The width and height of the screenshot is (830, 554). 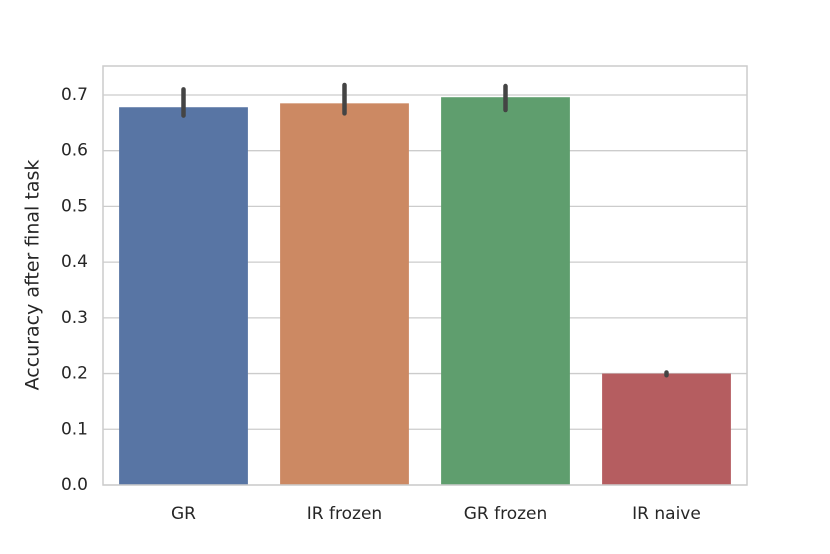 I want to click on y-tick-label: 0.7, so click(x=74, y=95).